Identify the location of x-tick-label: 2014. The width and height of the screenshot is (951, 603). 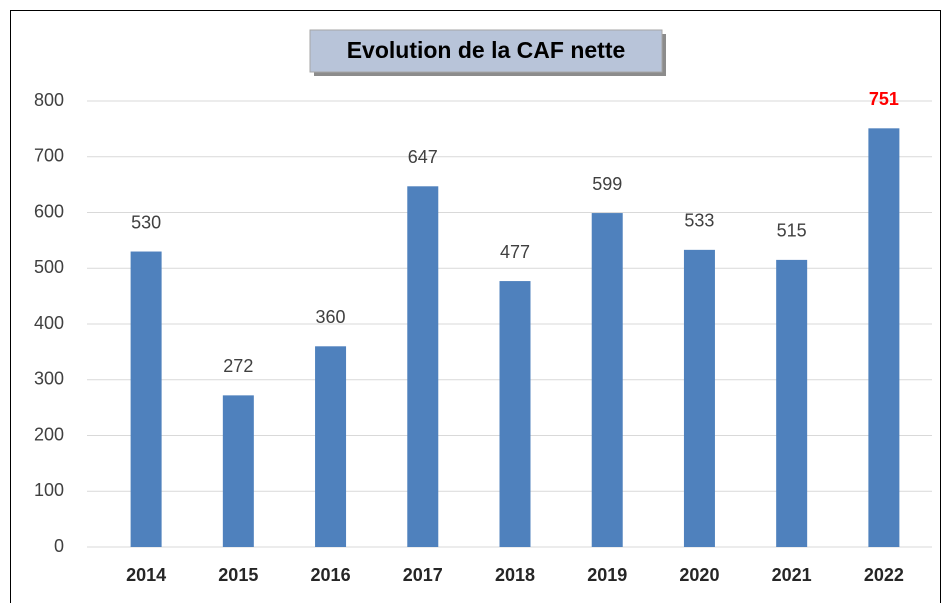
(146, 575).